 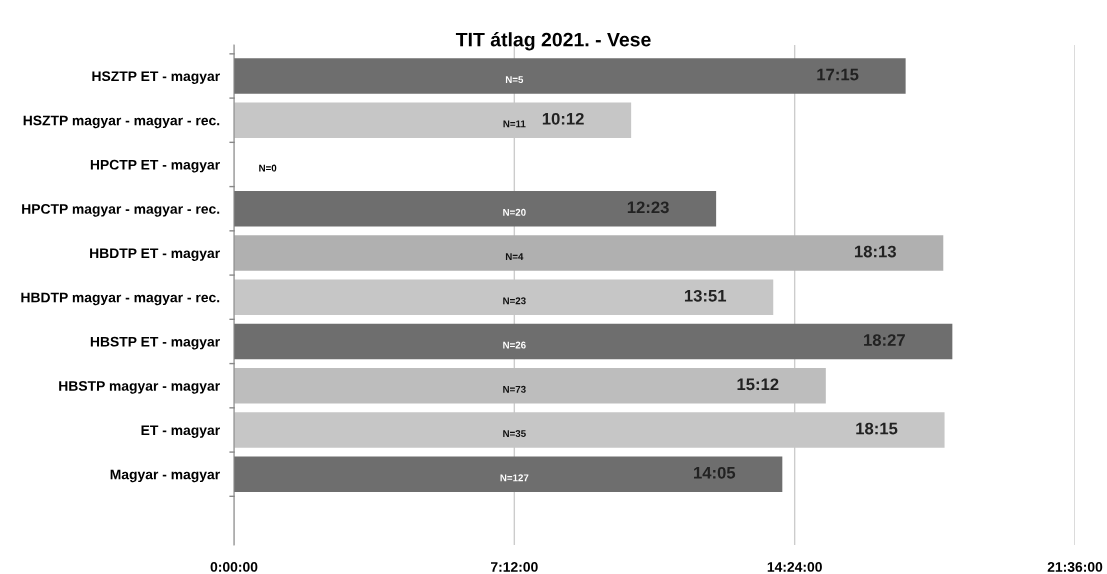 What do you see at coordinates (794, 567) in the screenshot?
I see `x-tick-label: 14:24:00` at bounding box center [794, 567].